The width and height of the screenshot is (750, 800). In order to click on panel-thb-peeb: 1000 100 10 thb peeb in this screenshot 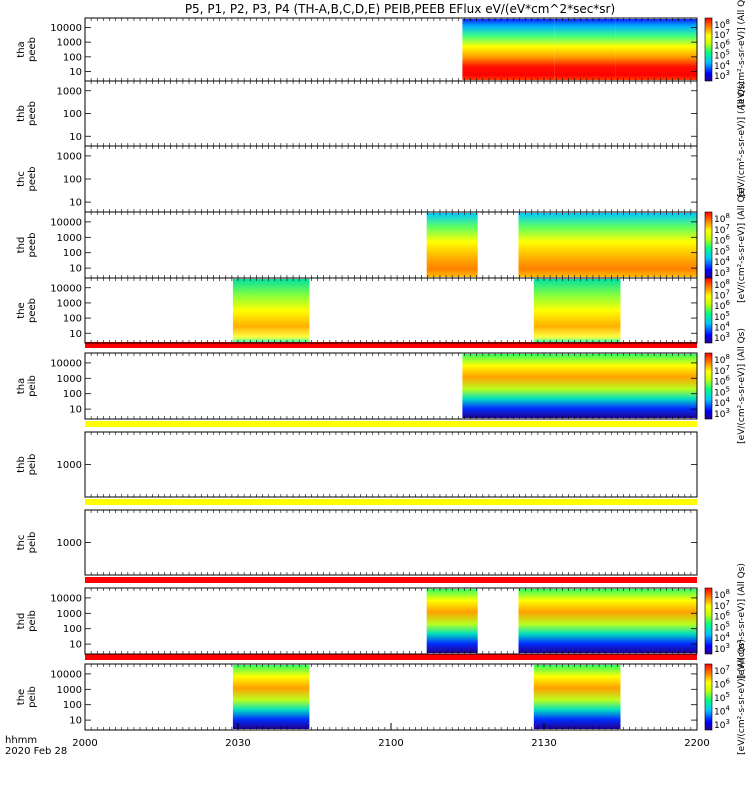, I will do `click(357, 113)`.